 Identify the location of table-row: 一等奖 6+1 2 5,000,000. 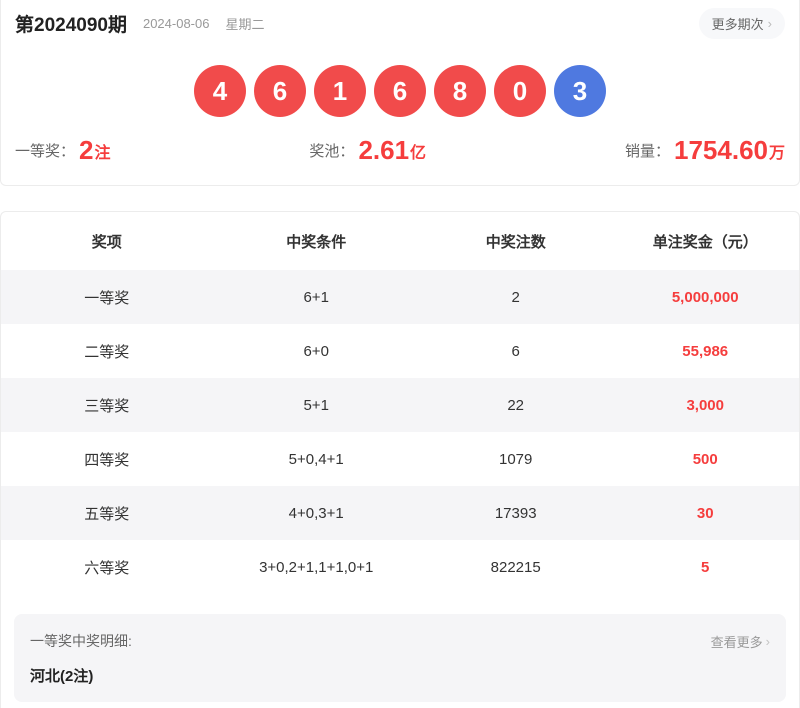
(400, 297).